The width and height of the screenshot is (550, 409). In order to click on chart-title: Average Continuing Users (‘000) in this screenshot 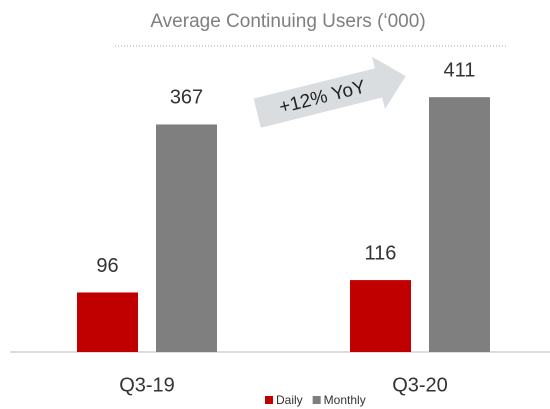, I will do `click(287, 21)`.